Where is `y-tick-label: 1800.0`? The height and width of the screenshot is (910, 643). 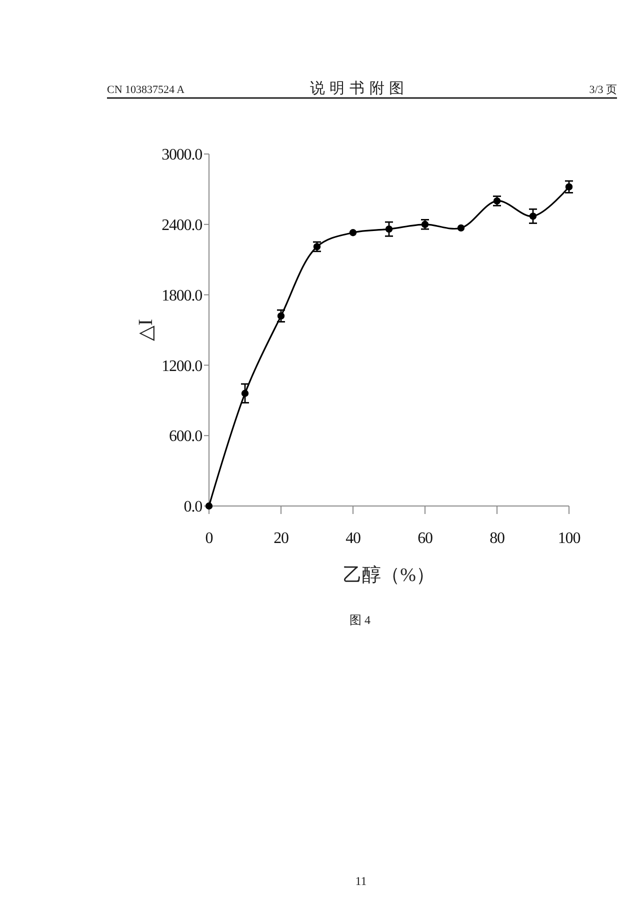 y-tick-label: 1800.0 is located at coordinates (182, 295).